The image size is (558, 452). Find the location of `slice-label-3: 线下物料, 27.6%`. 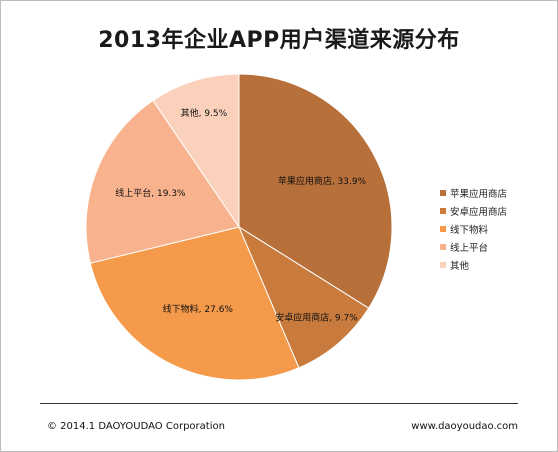

slice-label-3: 线下物料, 27.6% is located at coordinates (198, 309).